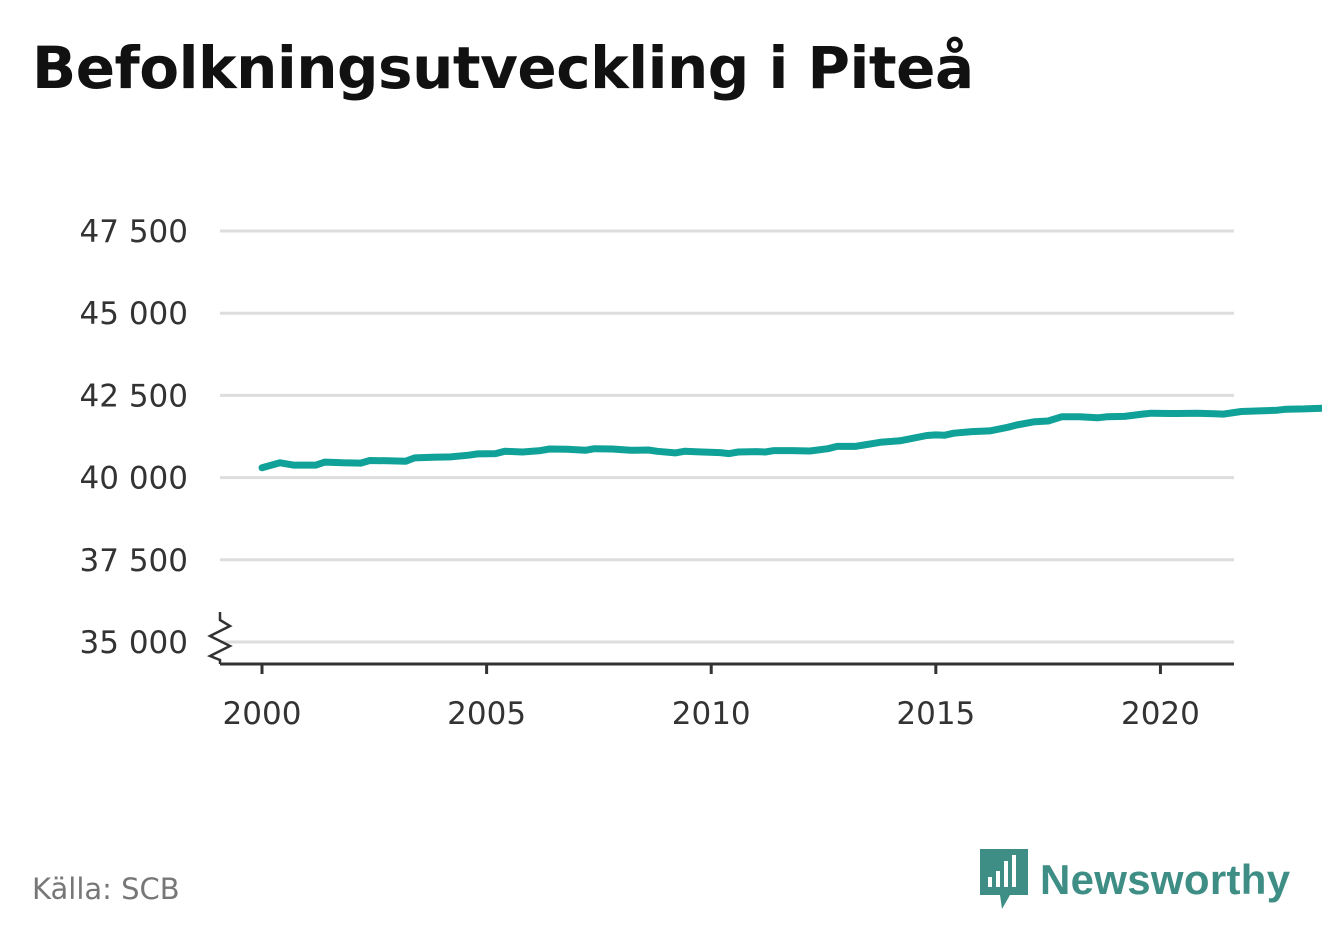 The height and width of the screenshot is (939, 1322). I want to click on bar-chart-icon, so click(1004, 879).